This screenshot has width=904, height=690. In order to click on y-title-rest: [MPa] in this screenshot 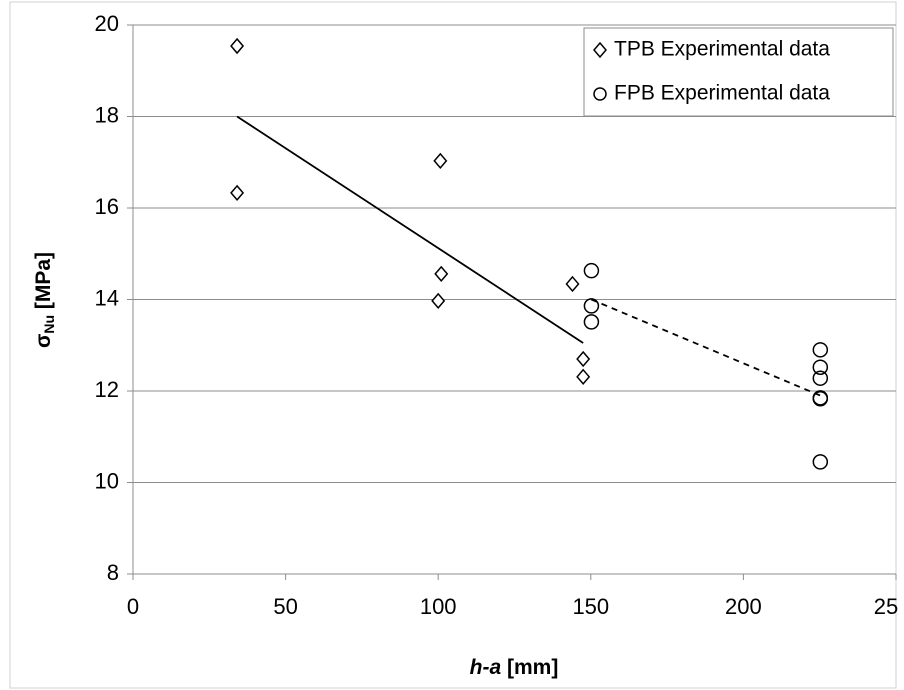, I will do `click(43, 283)`.